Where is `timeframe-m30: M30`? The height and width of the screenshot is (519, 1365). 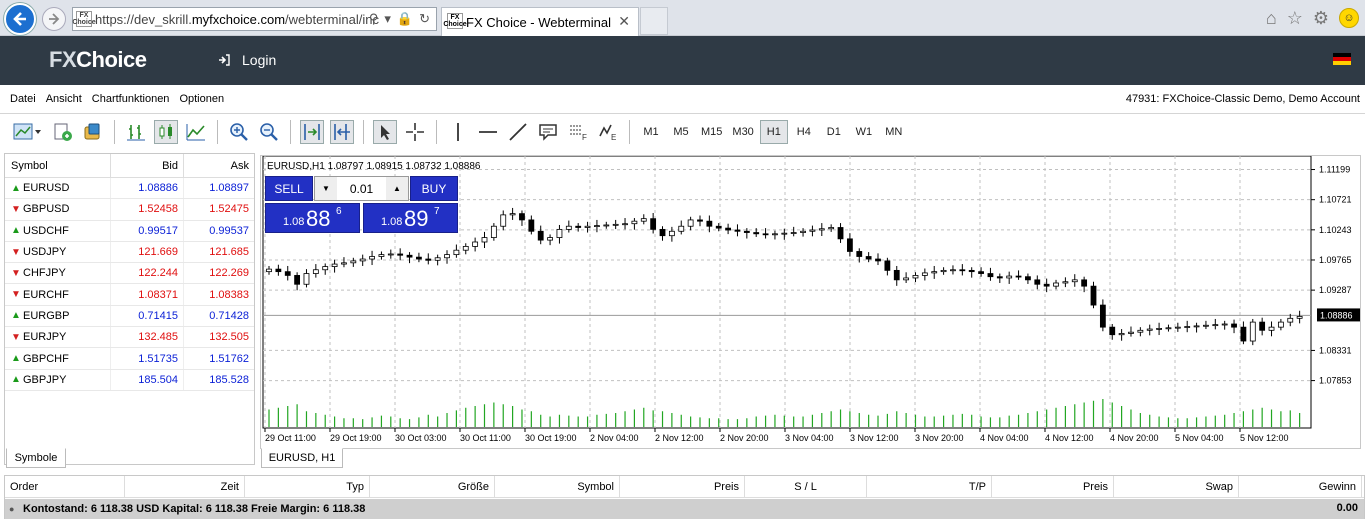 timeframe-m30: M30 is located at coordinates (743, 131).